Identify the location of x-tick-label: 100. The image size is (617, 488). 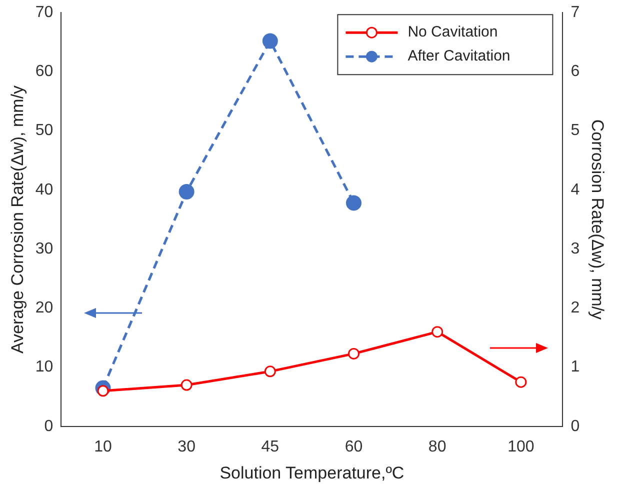
(521, 447).